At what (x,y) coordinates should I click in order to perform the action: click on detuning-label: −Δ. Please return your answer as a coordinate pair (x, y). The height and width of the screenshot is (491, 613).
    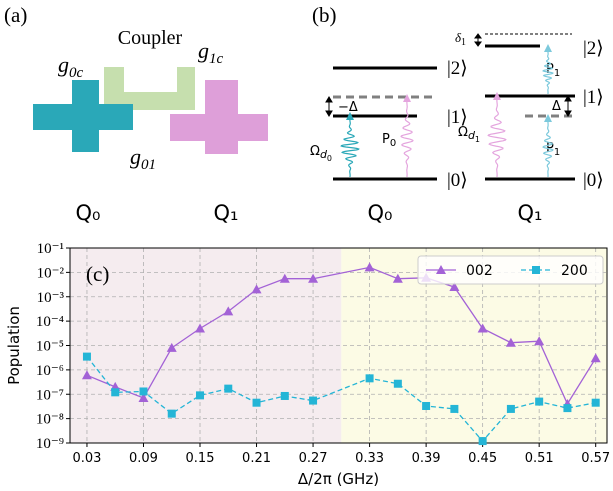
    Looking at the image, I should click on (348, 107).